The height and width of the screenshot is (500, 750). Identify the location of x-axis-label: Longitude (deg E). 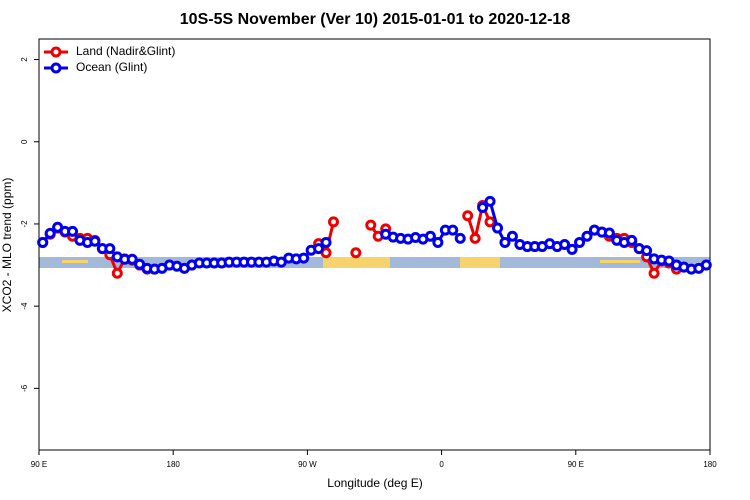
(374, 483).